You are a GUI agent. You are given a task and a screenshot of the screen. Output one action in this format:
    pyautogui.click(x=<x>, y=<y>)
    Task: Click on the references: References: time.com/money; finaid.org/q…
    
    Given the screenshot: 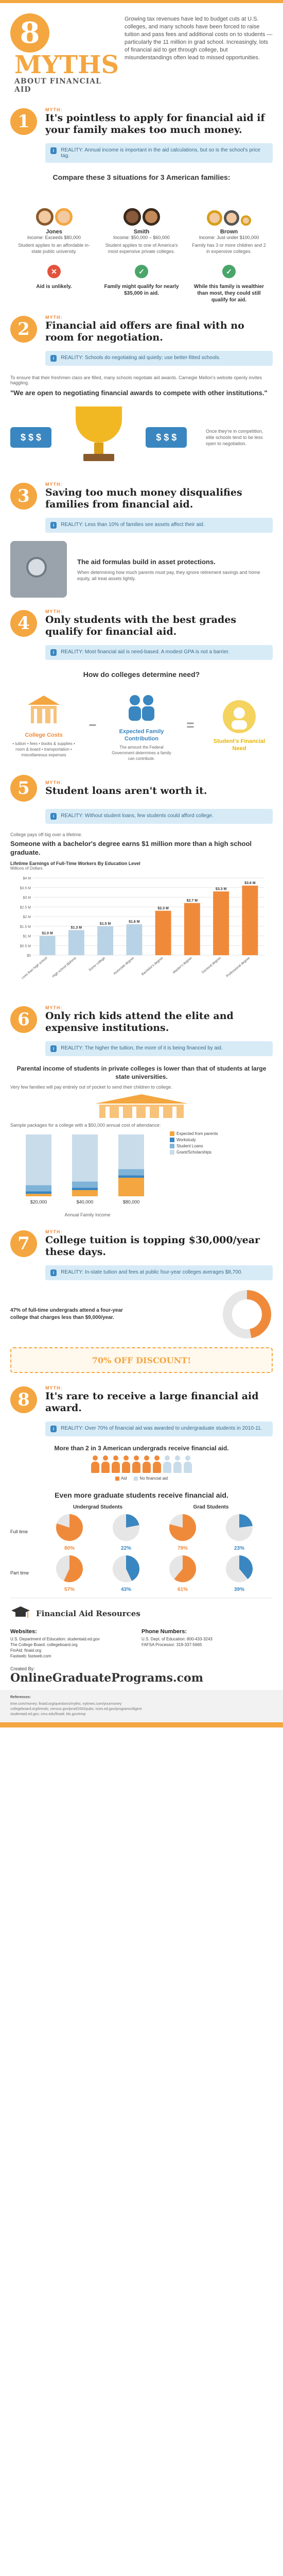 What is the action you would take?
    pyautogui.click(x=141, y=1706)
    